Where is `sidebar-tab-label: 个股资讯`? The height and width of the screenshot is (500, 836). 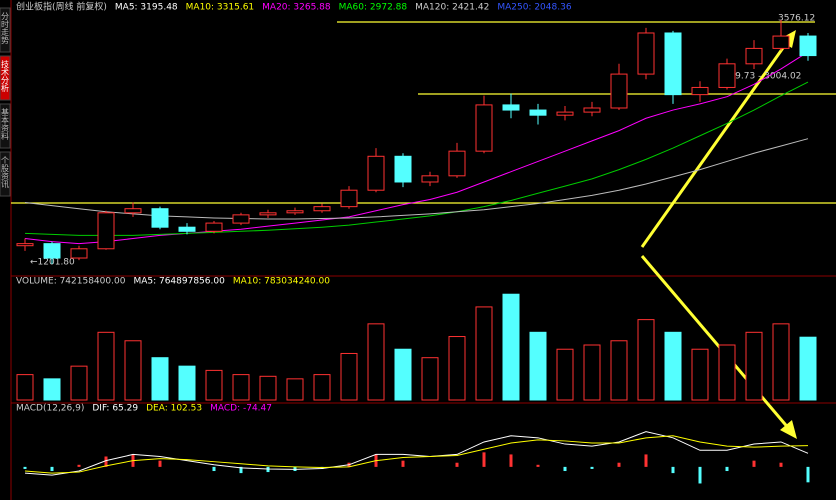
sidebar-tab-label: 个股资讯 is located at coordinates (5, 172).